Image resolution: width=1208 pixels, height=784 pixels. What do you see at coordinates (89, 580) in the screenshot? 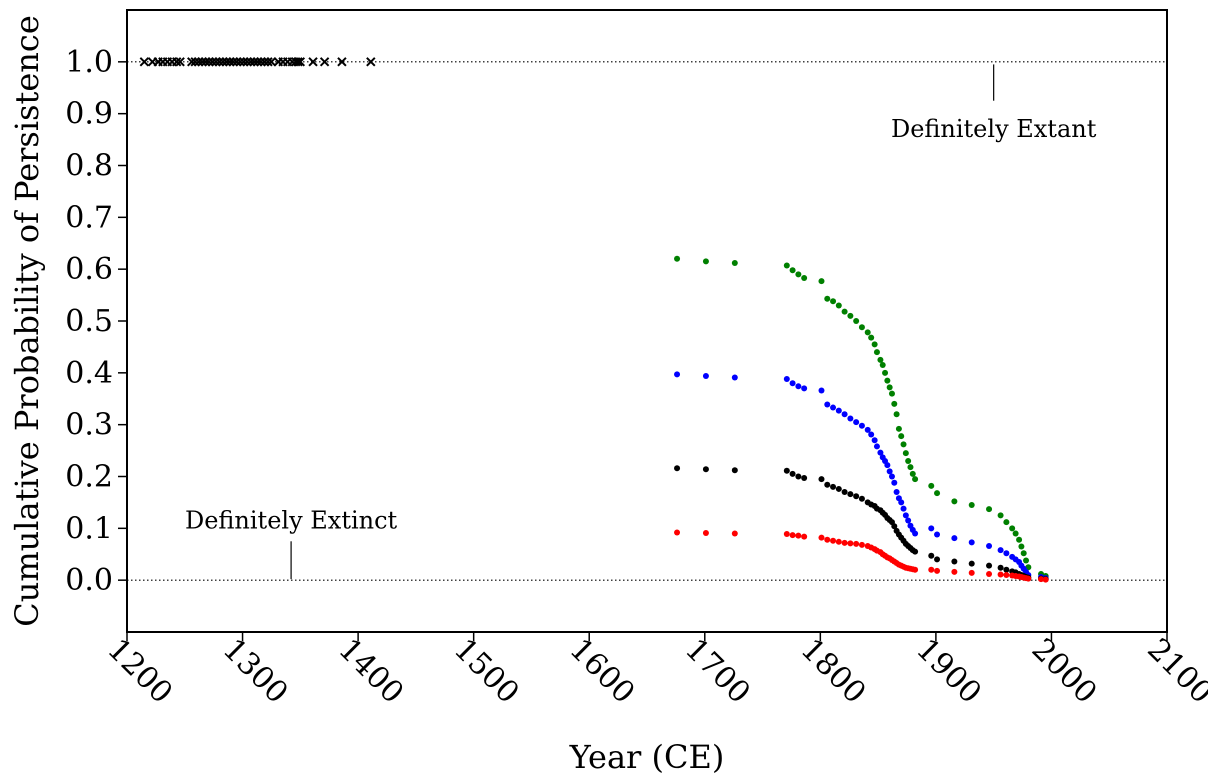
I see `y-tick-label: 0.0` at bounding box center [89, 580].